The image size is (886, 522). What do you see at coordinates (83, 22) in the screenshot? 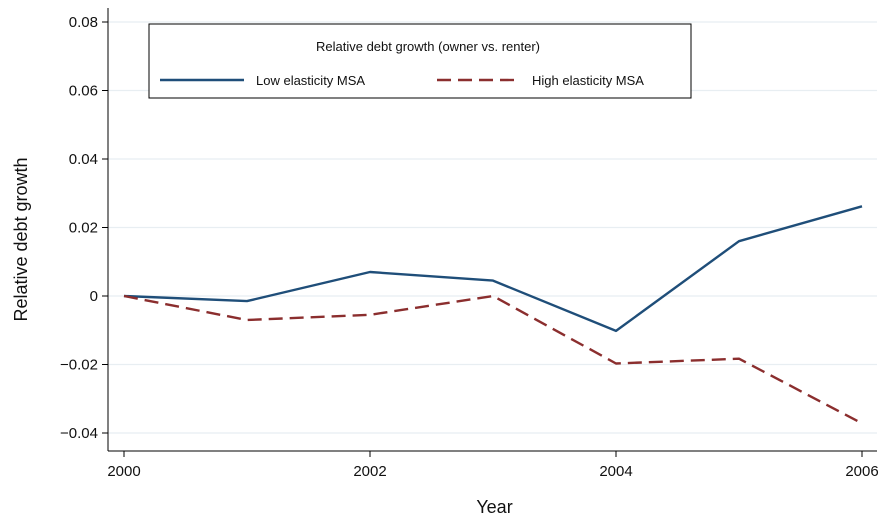
I see `y-tick-label: 0.08` at bounding box center [83, 22].